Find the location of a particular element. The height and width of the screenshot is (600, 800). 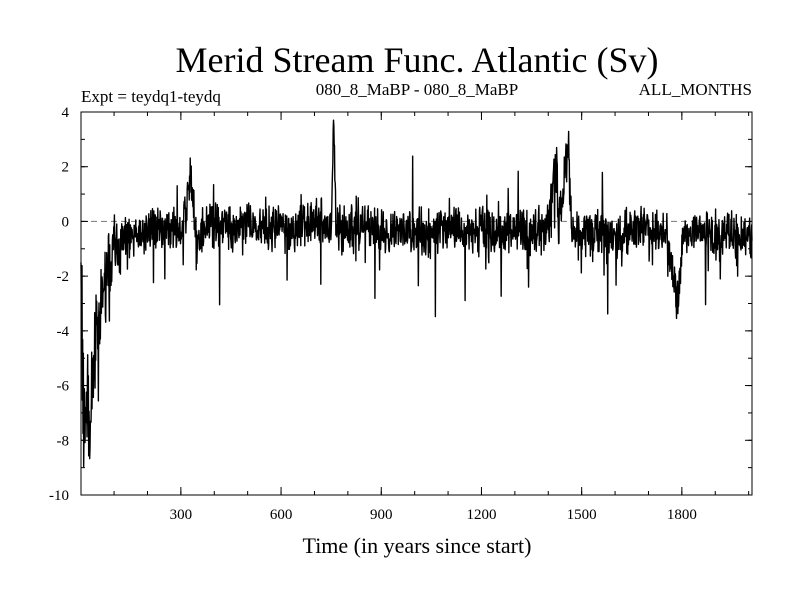

x-tick-label: 600 is located at coordinates (281, 515).